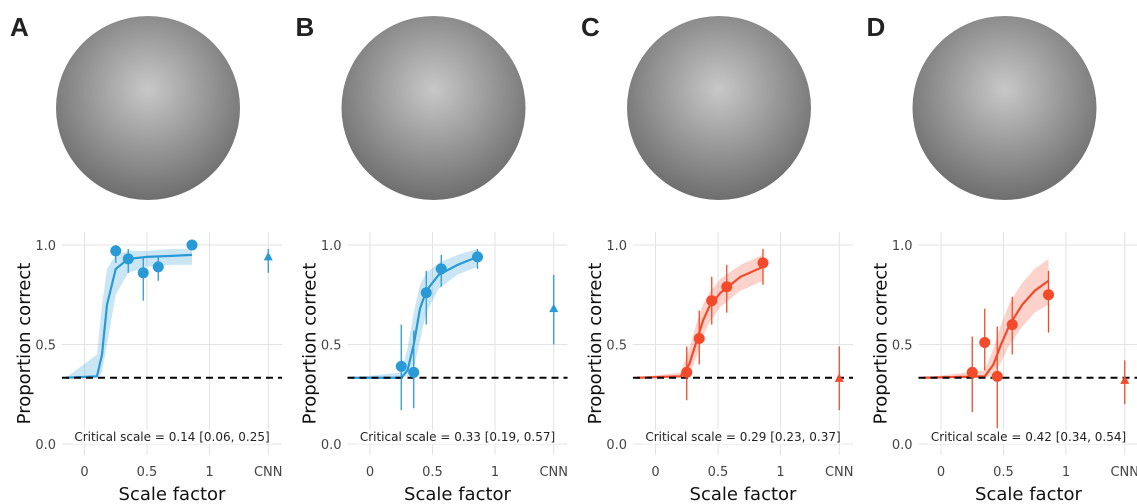 This screenshot has width=1137, height=504. Describe the element at coordinates (305, 27) in the screenshot. I see `panel-label: B` at that location.